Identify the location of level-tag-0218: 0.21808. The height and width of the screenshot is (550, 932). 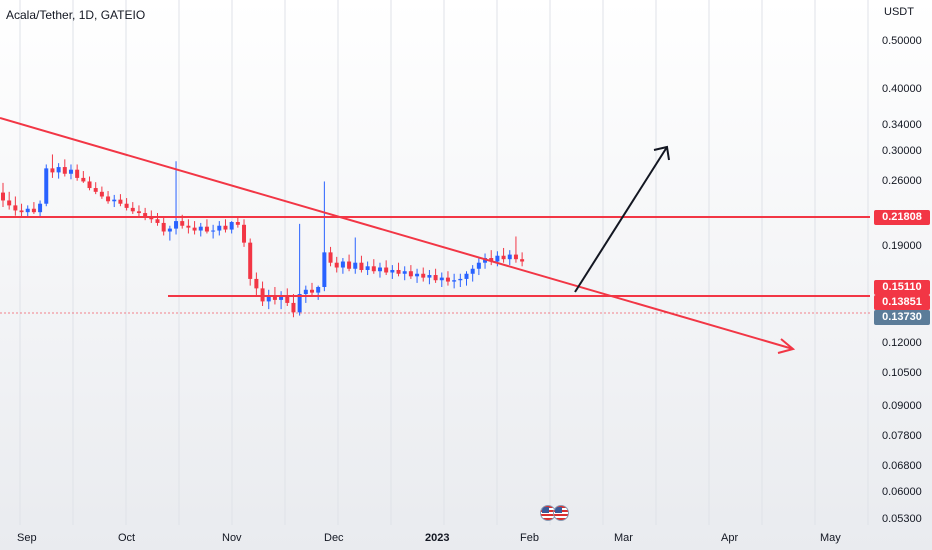
(902, 217).